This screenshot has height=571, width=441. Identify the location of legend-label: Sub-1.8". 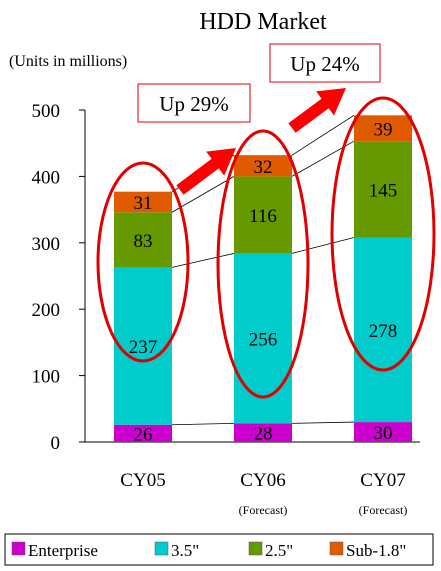
(376, 550).